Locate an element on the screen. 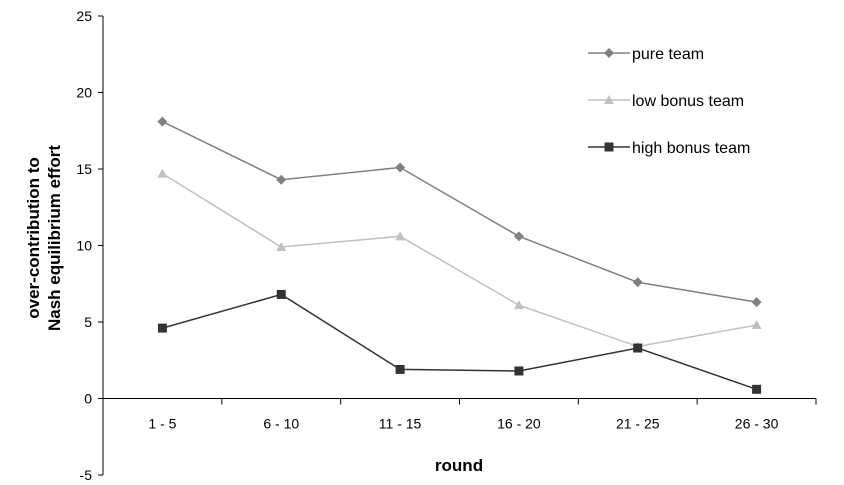  x-ticks: 1 - 5 6 - 10 11 - 15 16 - 20 21 - 25 26 - 30 is located at coordinates (459, 415).